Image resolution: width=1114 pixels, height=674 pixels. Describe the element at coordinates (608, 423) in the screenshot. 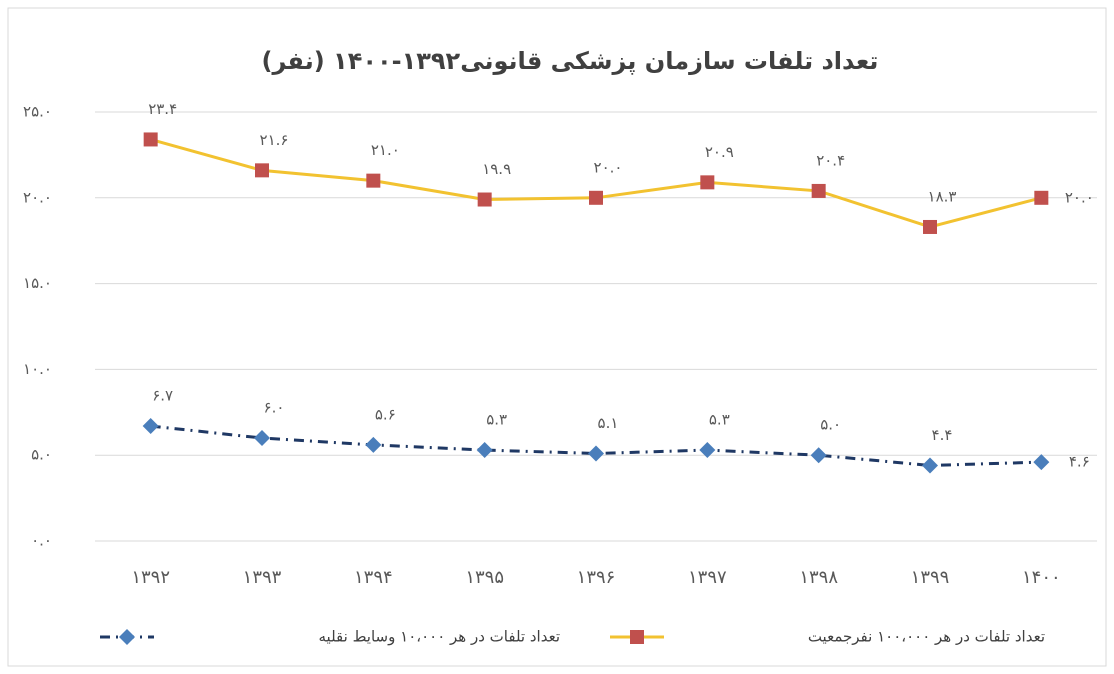

I see `data-label: ۵.۱` at that location.